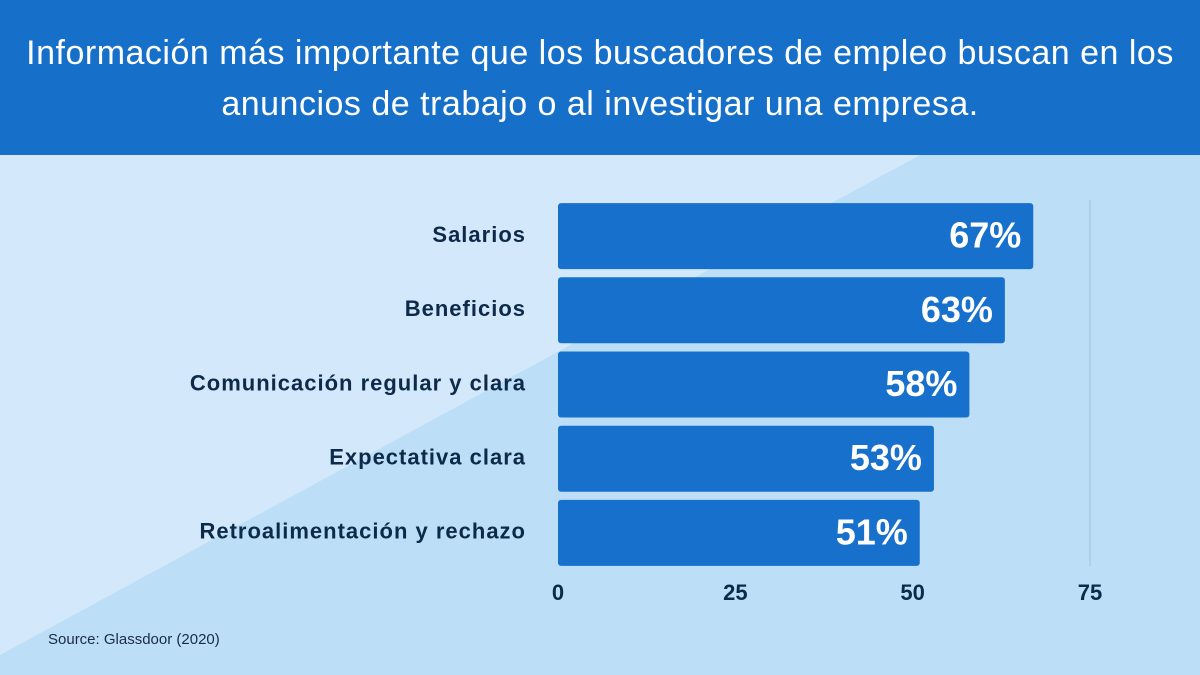 The image size is (1200, 675). Describe the element at coordinates (558, 592) in the screenshot. I see `x-tick-label: 0` at that location.